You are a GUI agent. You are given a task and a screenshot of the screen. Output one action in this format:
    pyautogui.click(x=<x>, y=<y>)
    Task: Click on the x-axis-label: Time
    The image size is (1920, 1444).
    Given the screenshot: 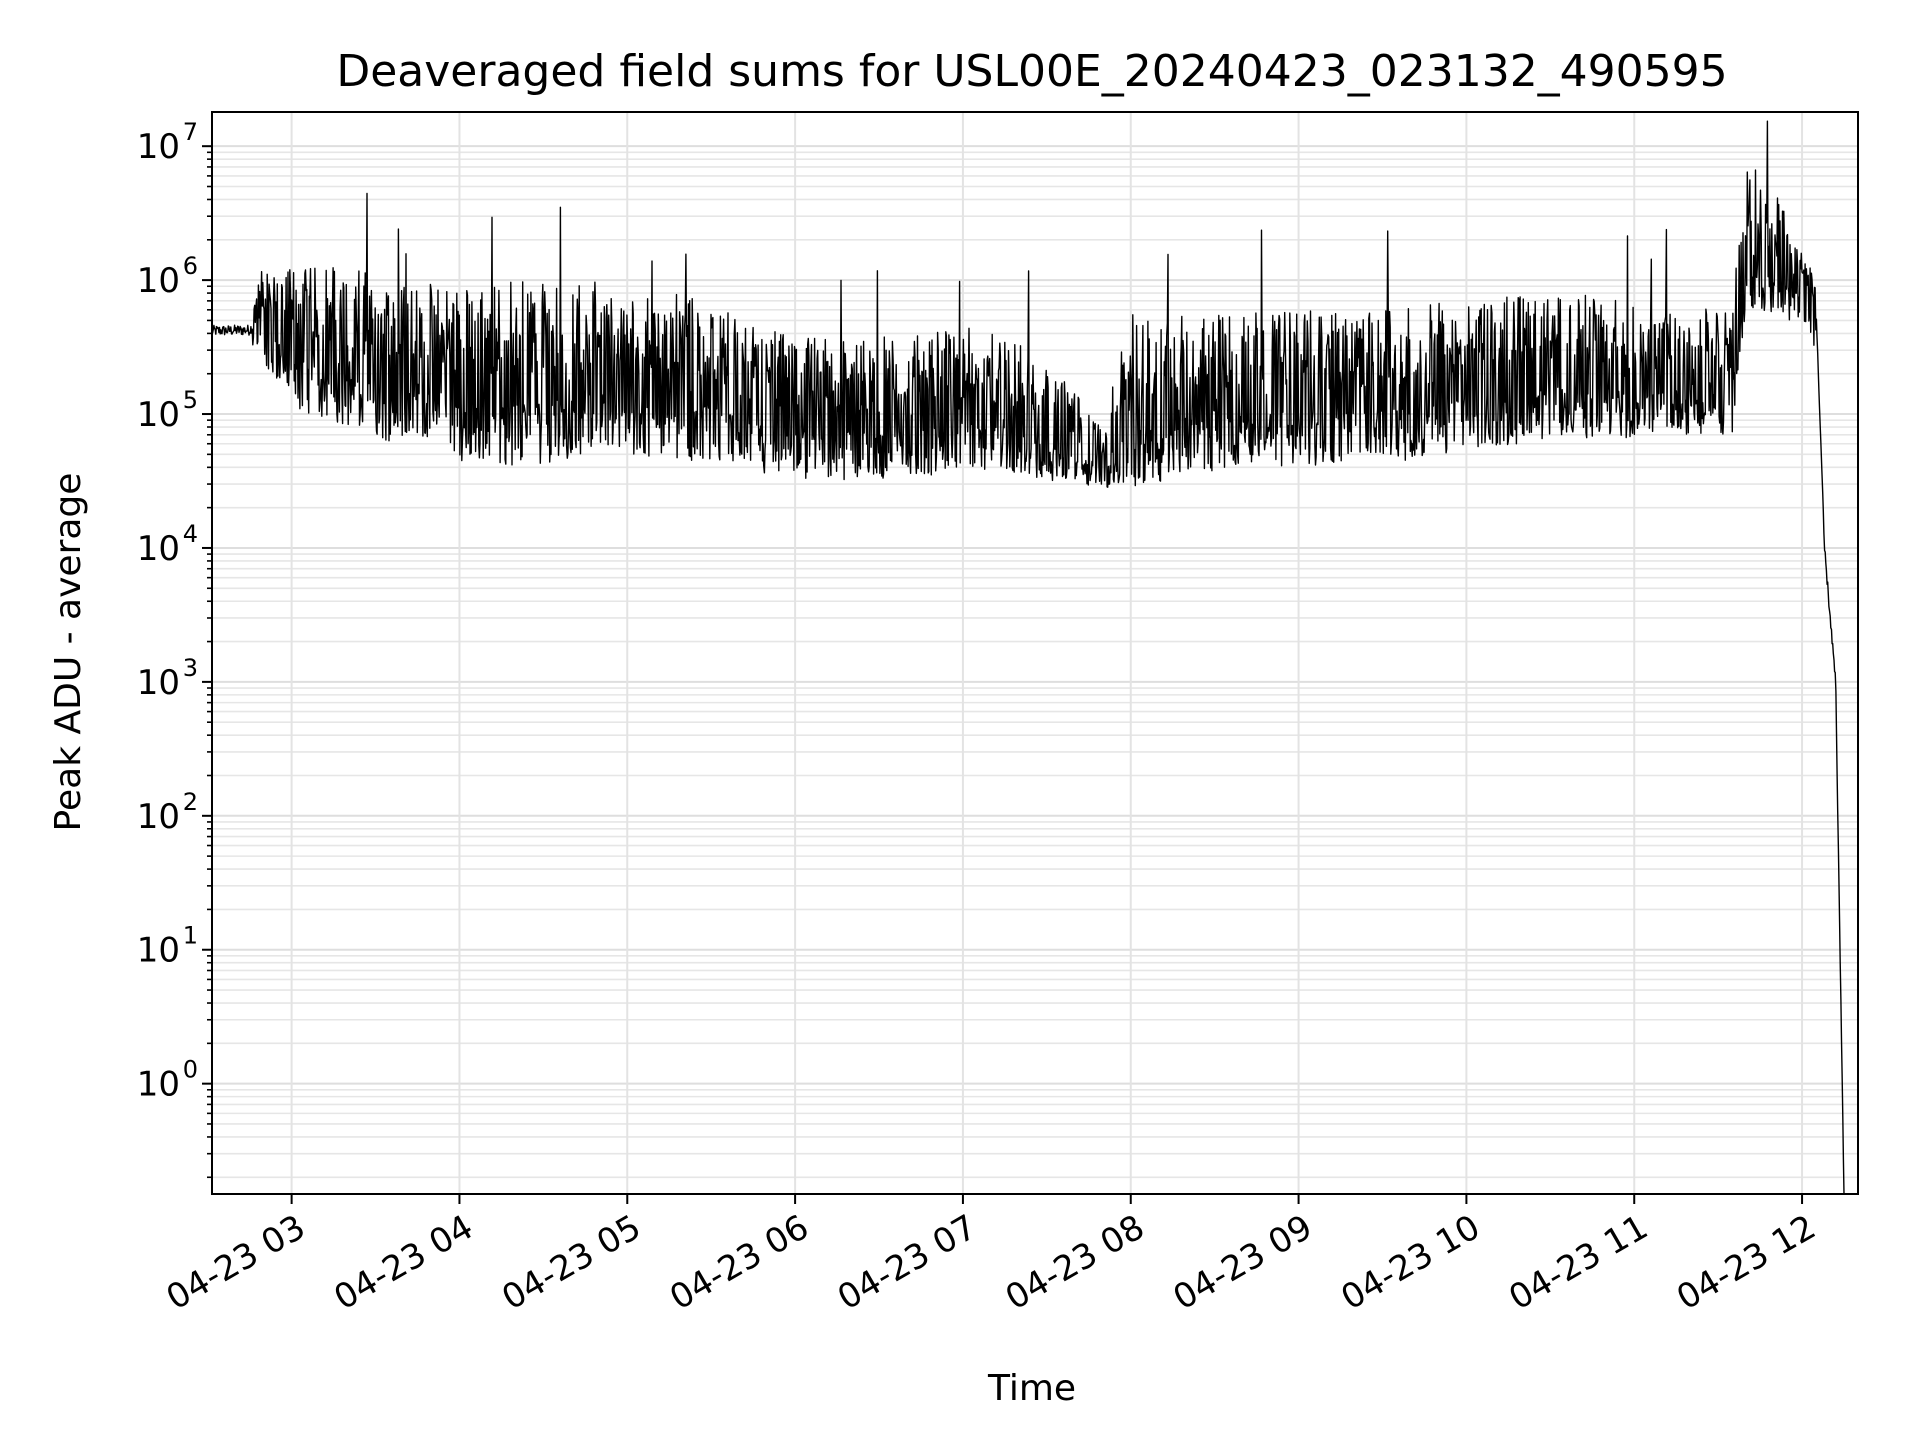 What is the action you would take?
    pyautogui.click(x=1031, y=1388)
    